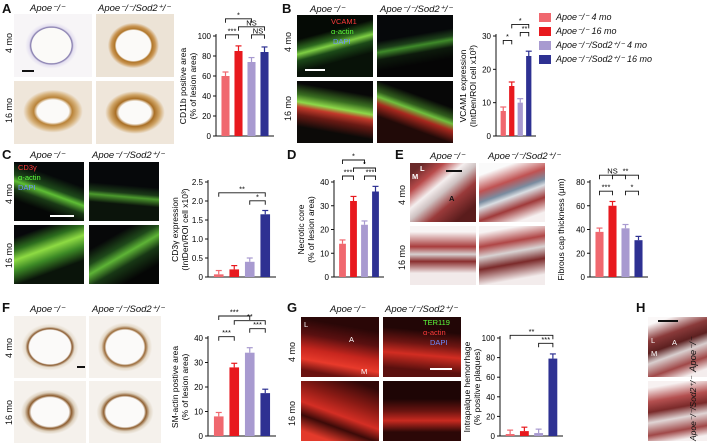  I want to click on y-axis-label: Necrotic core, so click(301, 229).